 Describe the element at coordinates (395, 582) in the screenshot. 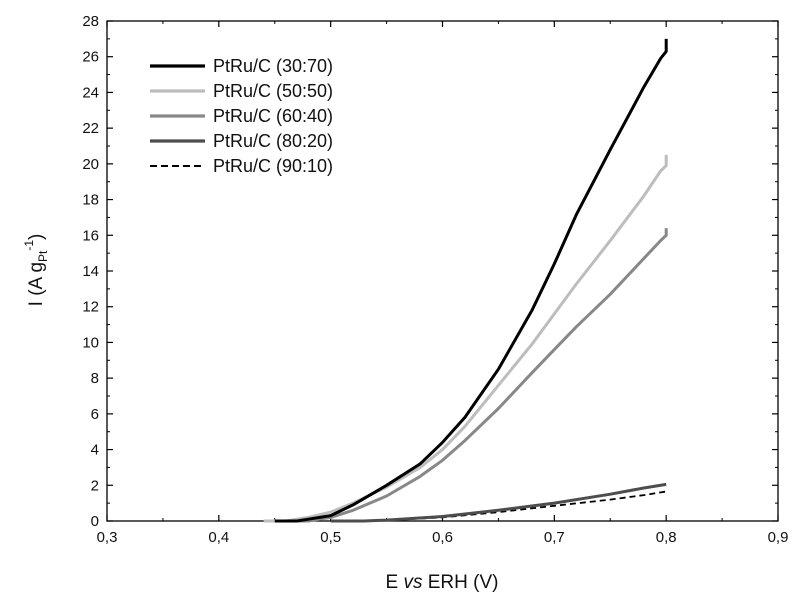

I see `x-axis-title-pre: E` at that location.